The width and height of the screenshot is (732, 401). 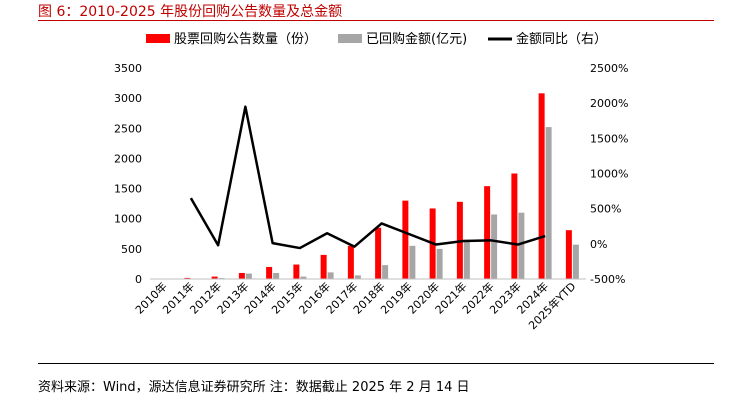 I want to click on left-tick-label: 2000, so click(x=128, y=158).